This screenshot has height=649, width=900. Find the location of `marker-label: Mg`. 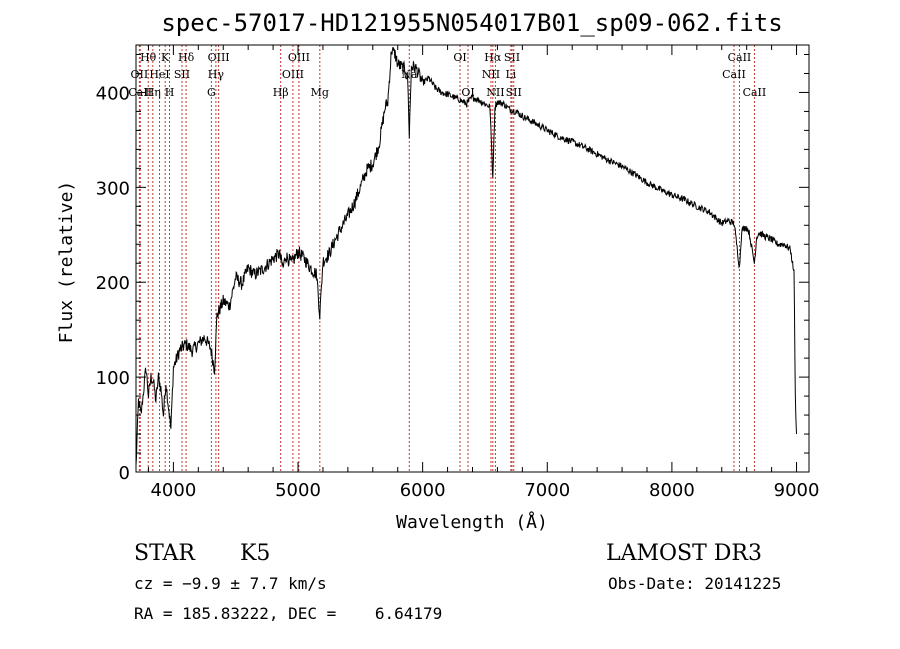

marker-label: Mg is located at coordinates (320, 92).